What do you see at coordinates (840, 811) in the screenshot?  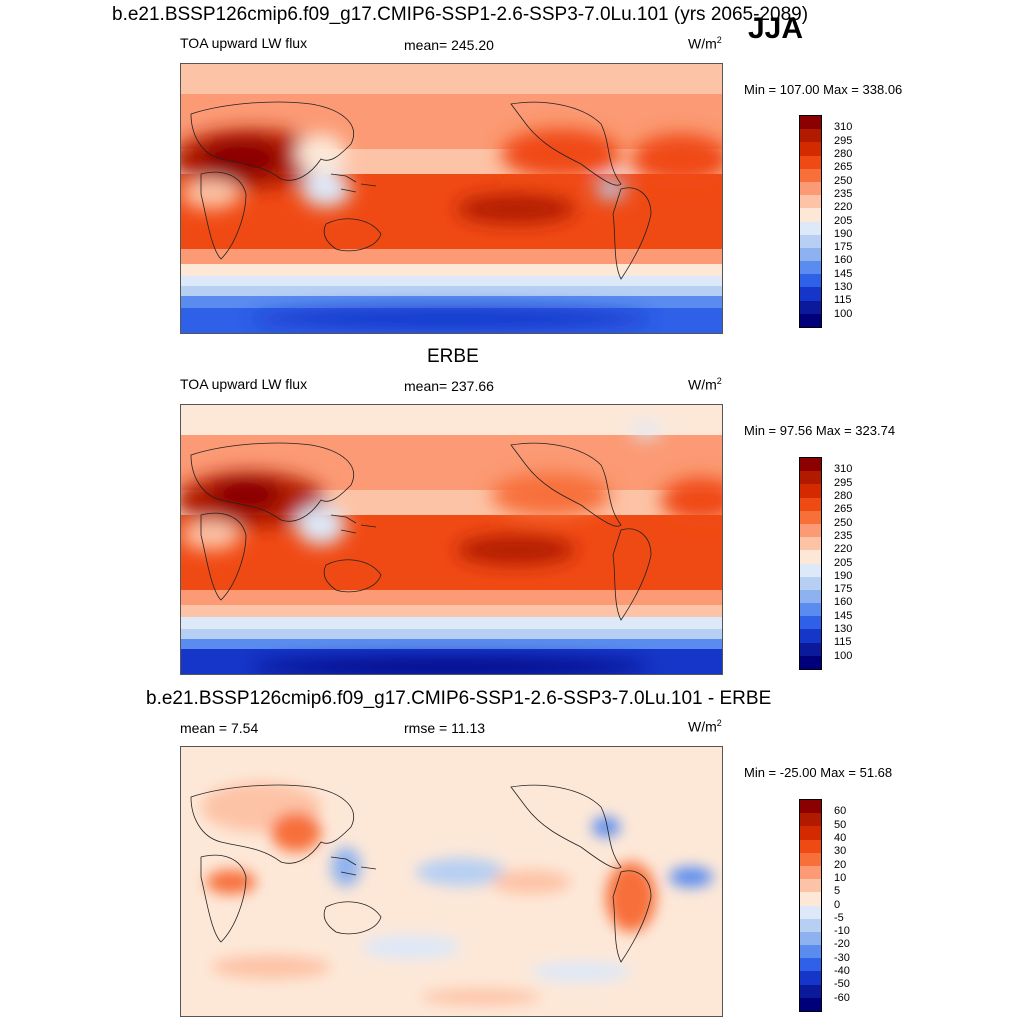 I see `colorbar-tick-label: 60` at bounding box center [840, 811].